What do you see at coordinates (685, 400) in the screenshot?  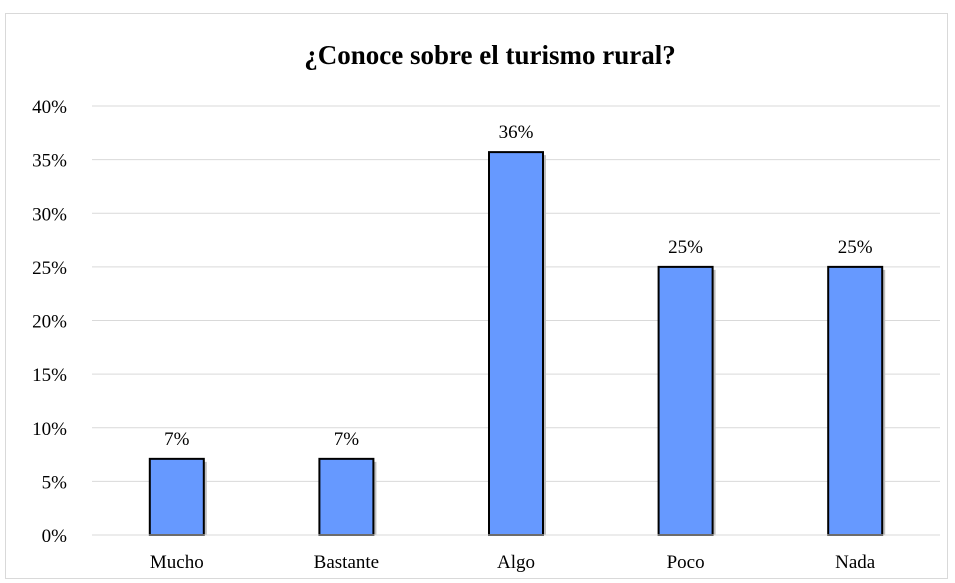 I see `bar-poco` at bounding box center [685, 400].